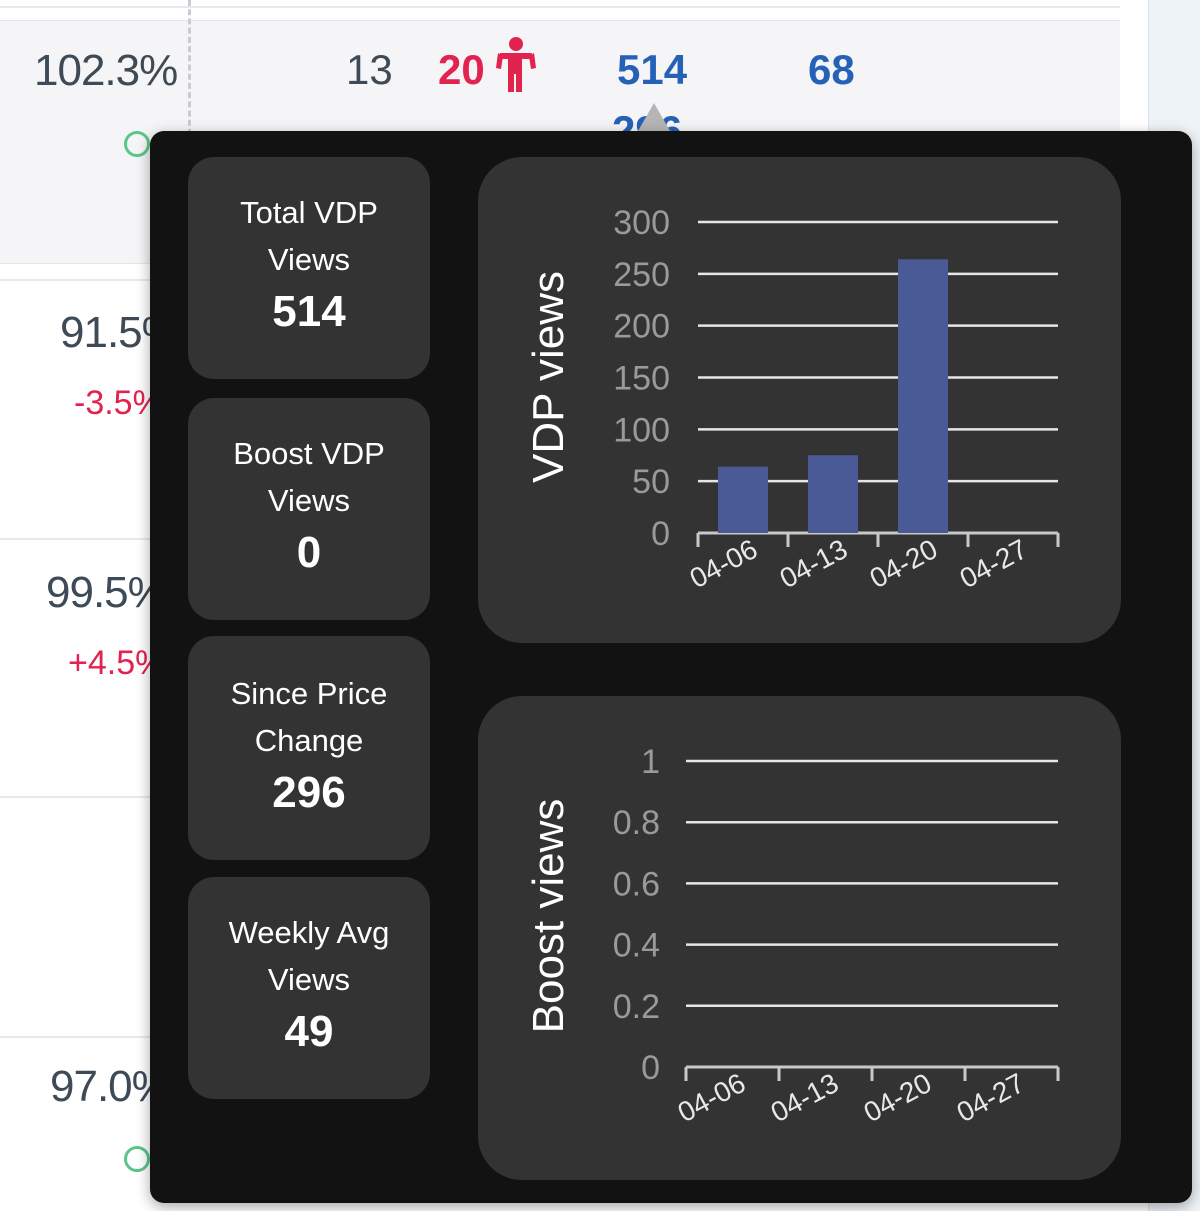 The image size is (1200, 1211). I want to click on leads-count: 20, so click(461, 69).